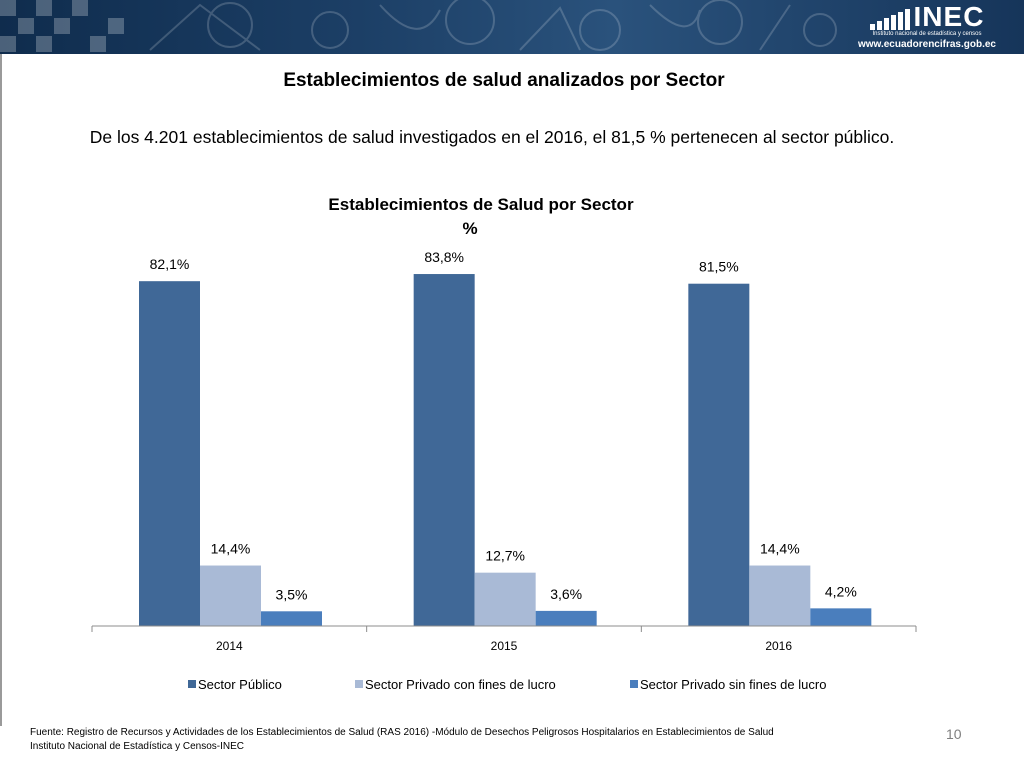 The width and height of the screenshot is (1024, 768). Describe the element at coordinates (1, 390) in the screenshot. I see `left-divider` at that location.